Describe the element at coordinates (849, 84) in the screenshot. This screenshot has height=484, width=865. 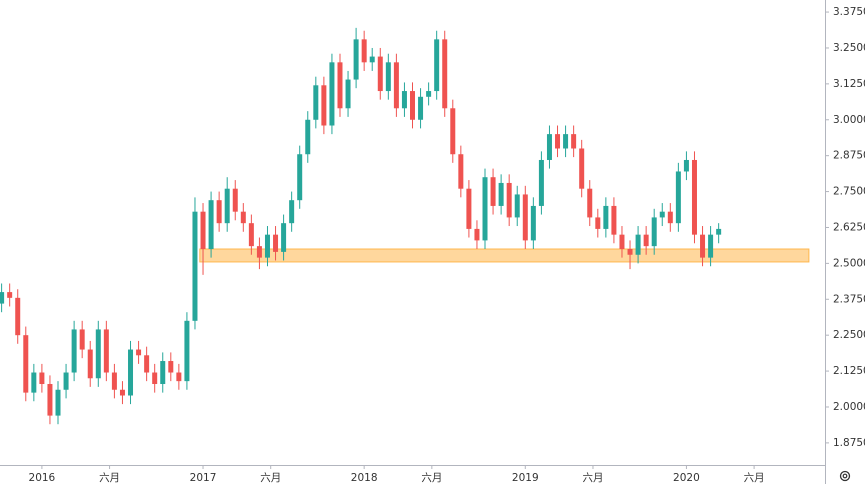
I see `y-tick-label: 3.1250` at that location.